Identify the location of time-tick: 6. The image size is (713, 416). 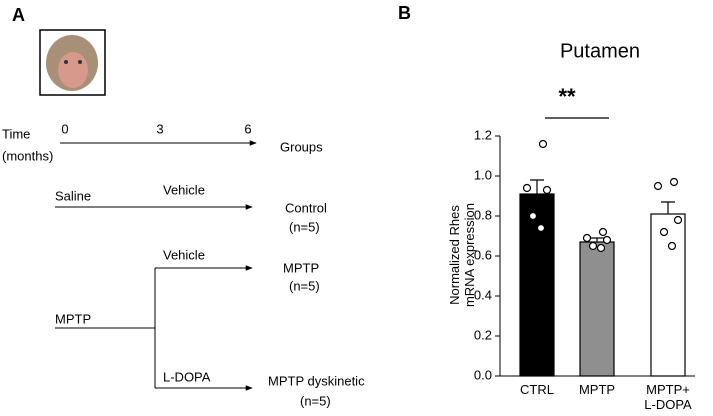
(247, 128).